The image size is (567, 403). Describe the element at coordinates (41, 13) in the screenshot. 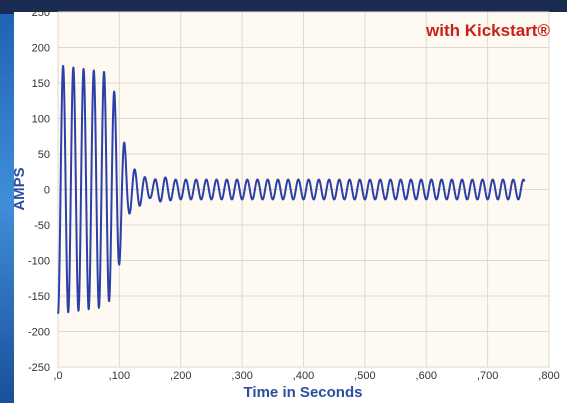

I see `y-tick-label: 250` at that location.